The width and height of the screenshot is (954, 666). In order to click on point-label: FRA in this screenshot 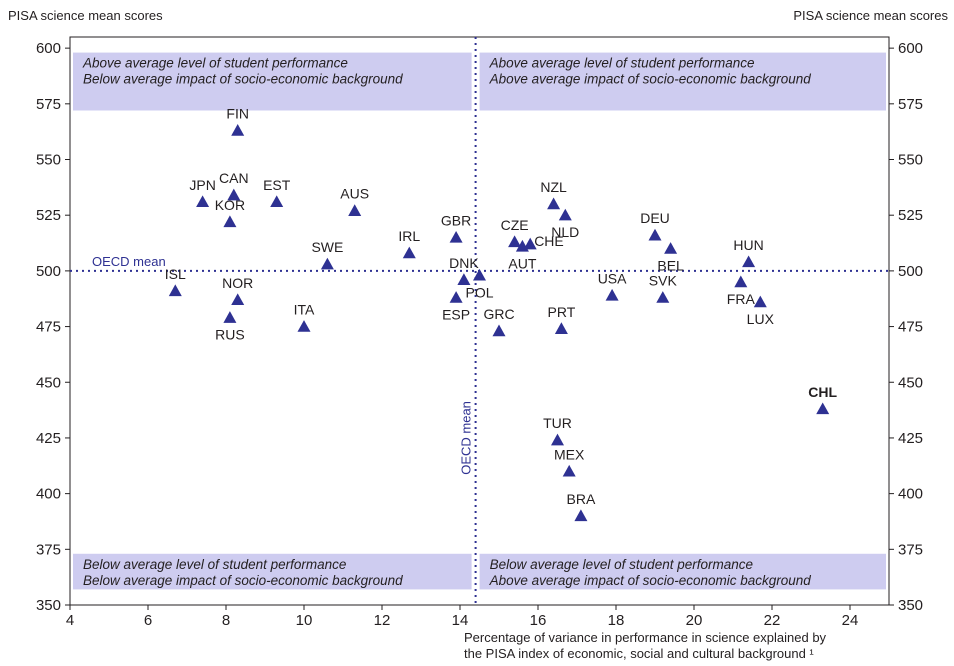, I will do `click(741, 299)`.